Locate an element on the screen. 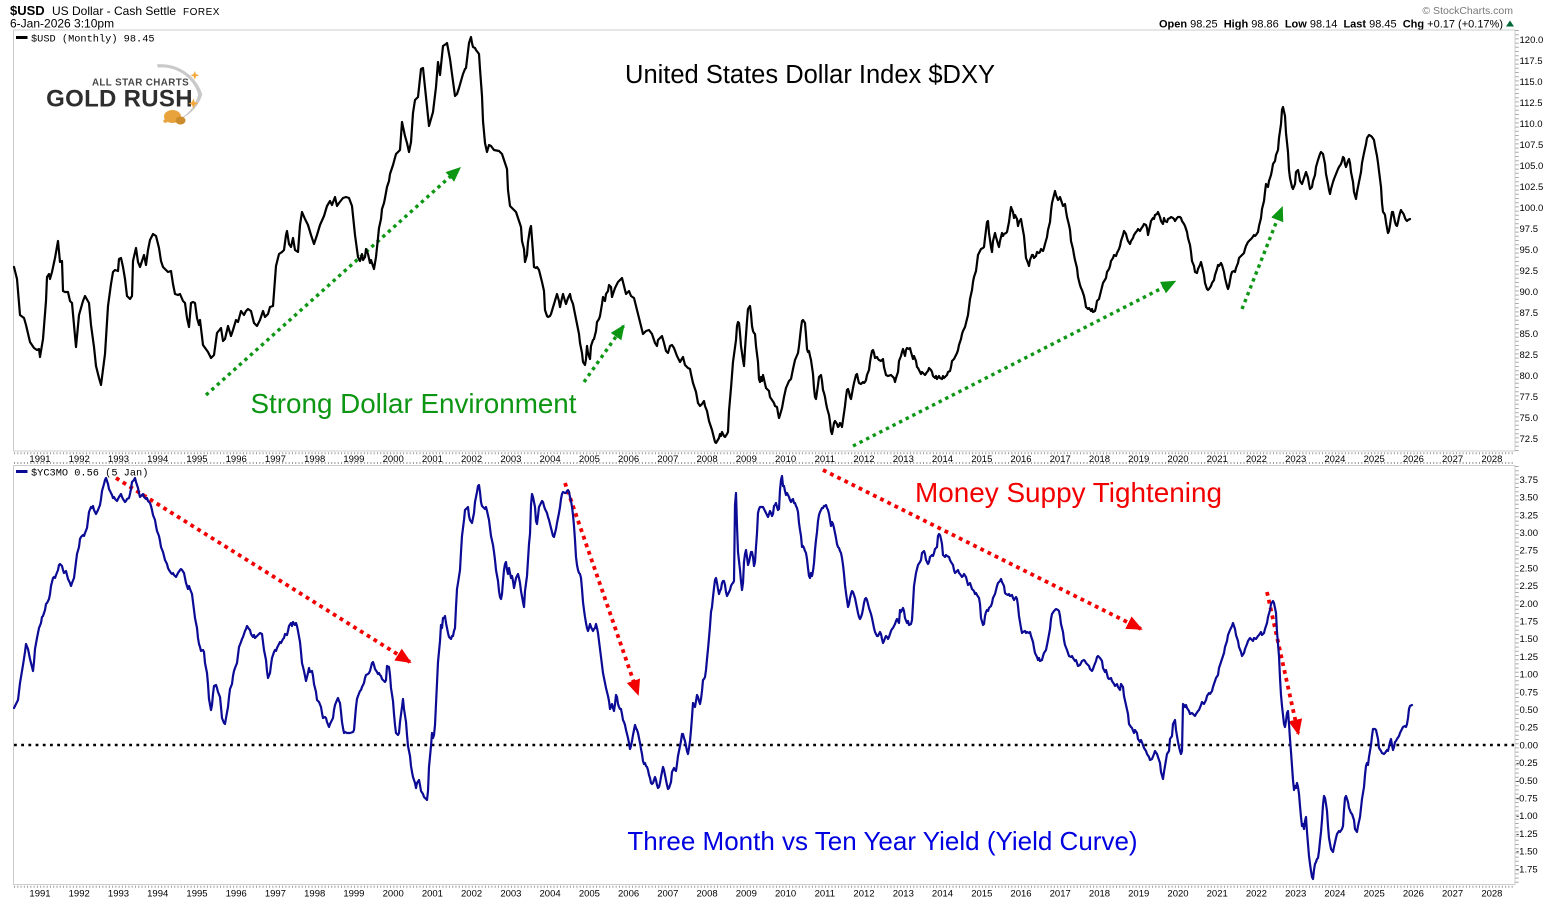 The height and width of the screenshot is (915, 1560). svg-text: $USD is located at coordinates (27, 10).